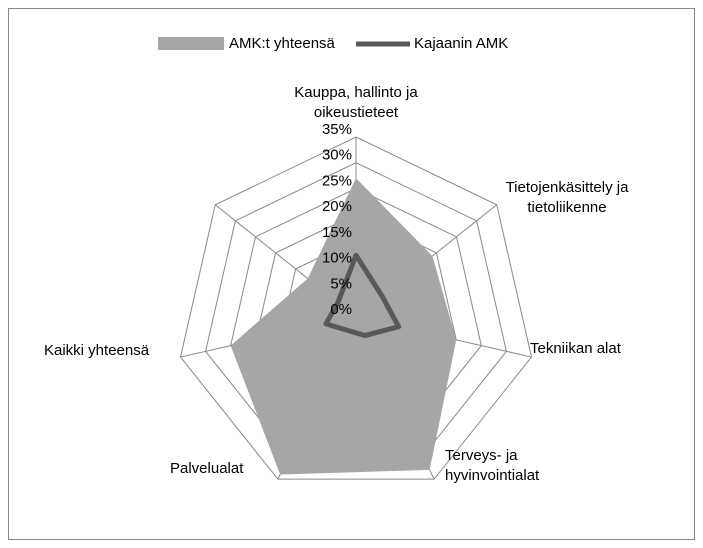 The height and width of the screenshot is (548, 703). I want to click on legend-swatch, so click(191, 43).